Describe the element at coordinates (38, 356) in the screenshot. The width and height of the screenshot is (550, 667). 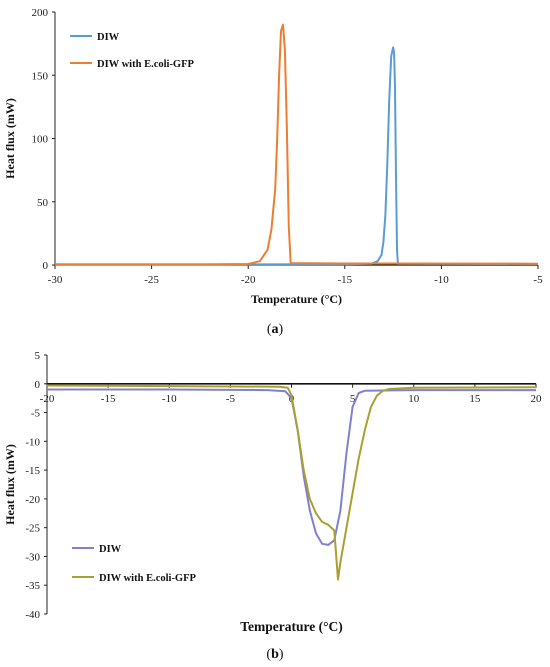
I see `y-tick-label: 5` at that location.